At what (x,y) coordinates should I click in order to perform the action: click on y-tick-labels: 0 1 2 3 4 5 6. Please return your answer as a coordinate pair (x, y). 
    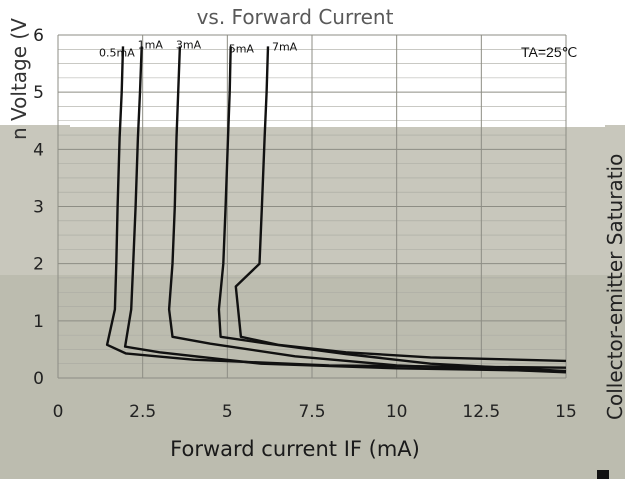
    Looking at the image, I should click on (38, 207).